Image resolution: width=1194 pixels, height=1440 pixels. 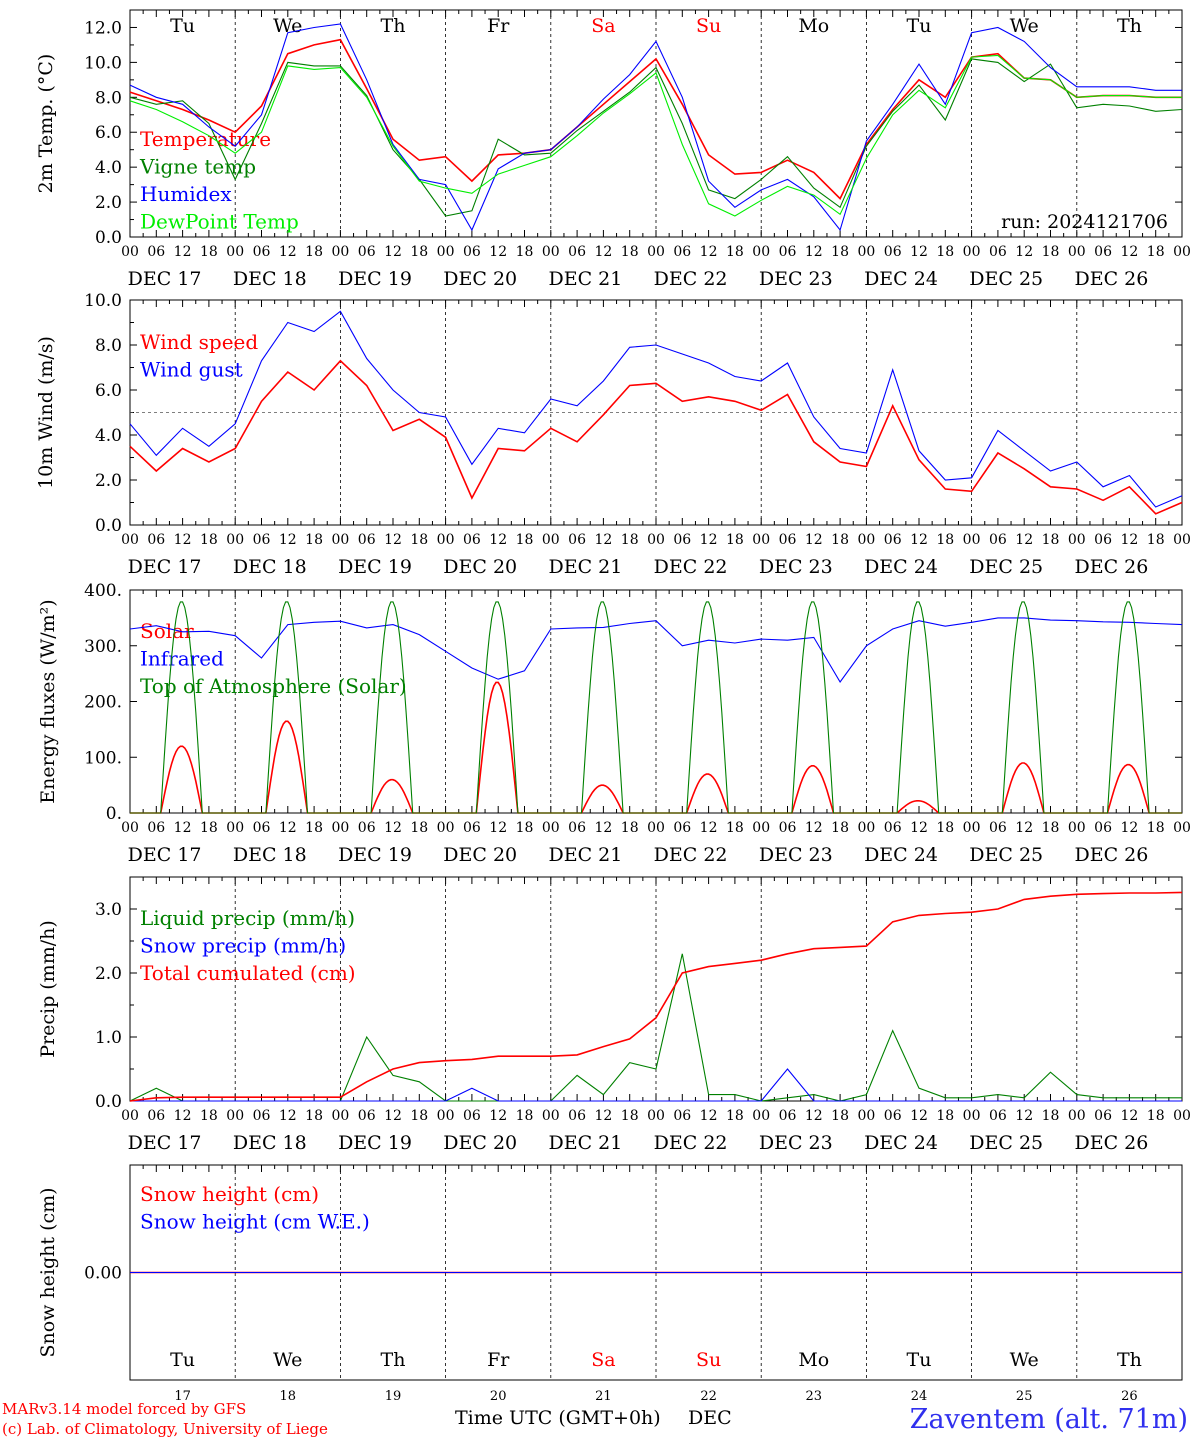 What do you see at coordinates (1024, 1360) in the screenshot?
I see `day-name-label: We` at bounding box center [1024, 1360].